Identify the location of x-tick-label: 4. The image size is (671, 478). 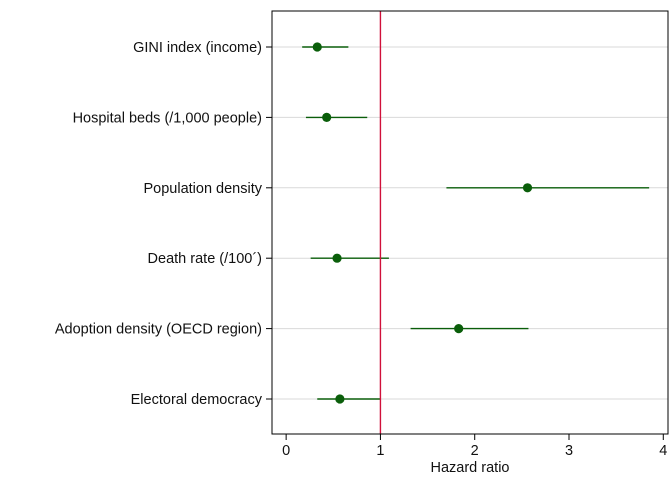
(663, 451).